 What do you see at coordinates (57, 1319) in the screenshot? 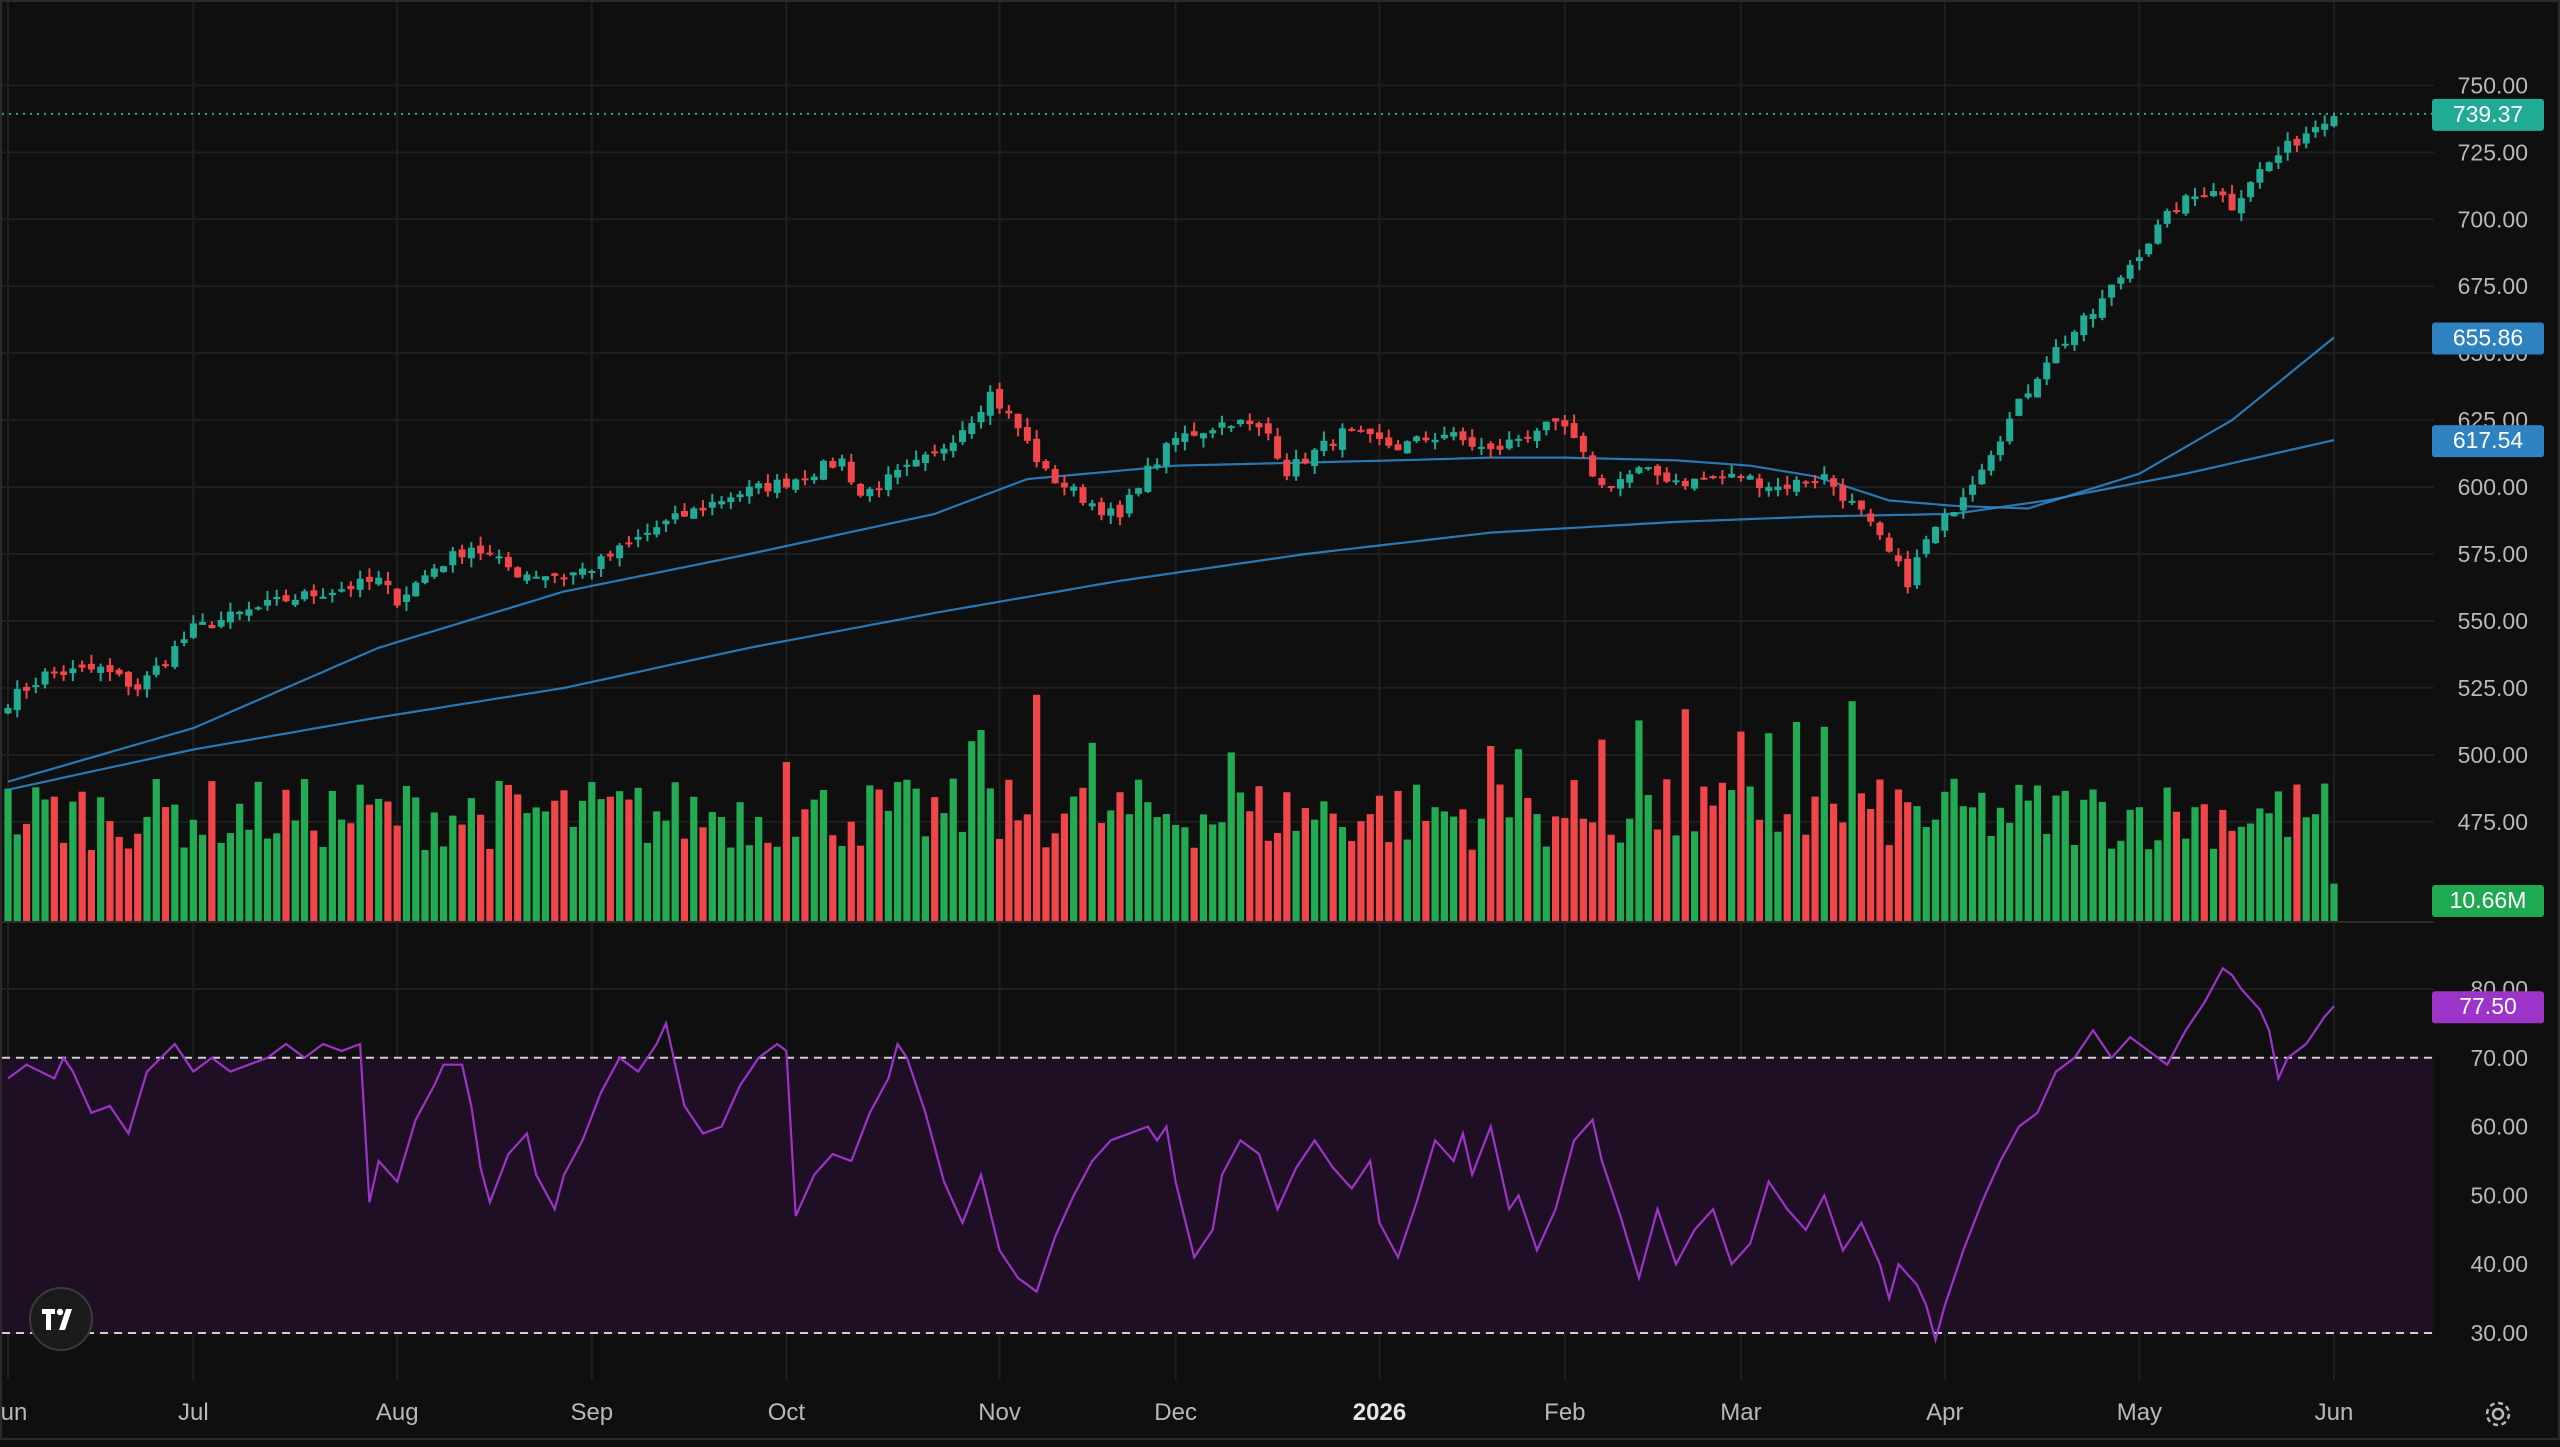
I see `tv-logo-glyph` at bounding box center [57, 1319].